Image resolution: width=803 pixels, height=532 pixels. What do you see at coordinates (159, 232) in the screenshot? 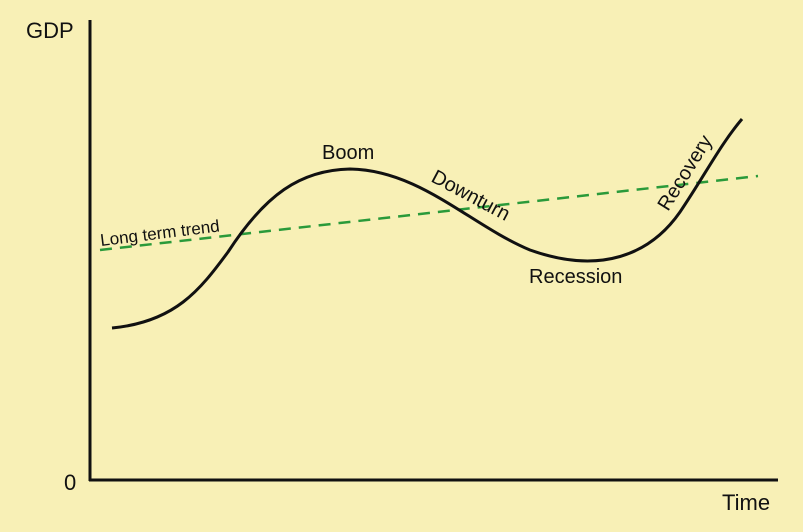
I see `trend-label: Long term trend` at bounding box center [159, 232].